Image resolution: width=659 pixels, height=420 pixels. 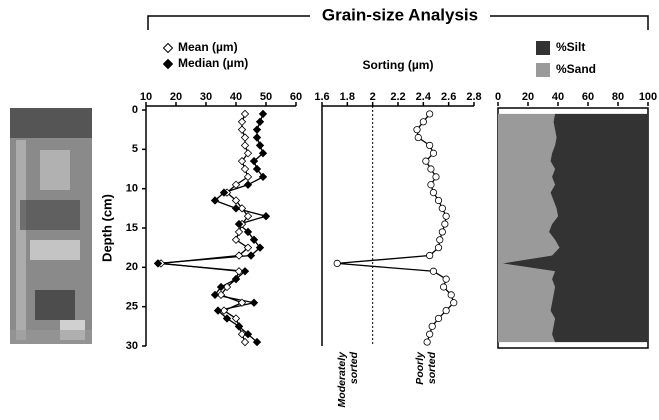 What do you see at coordinates (266, 97) in the screenshot?
I see `x-tick-label: 50` at bounding box center [266, 97].